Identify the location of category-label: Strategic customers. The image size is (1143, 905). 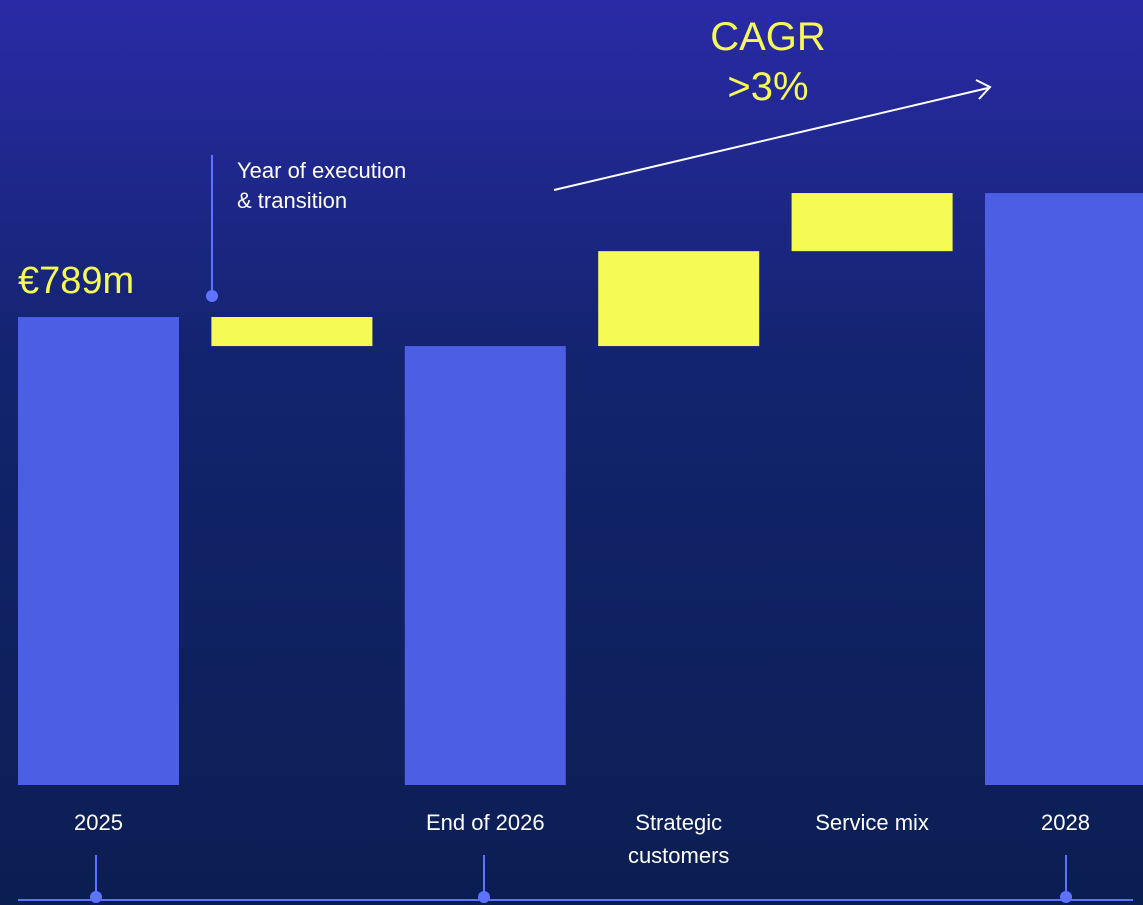
(678, 839).